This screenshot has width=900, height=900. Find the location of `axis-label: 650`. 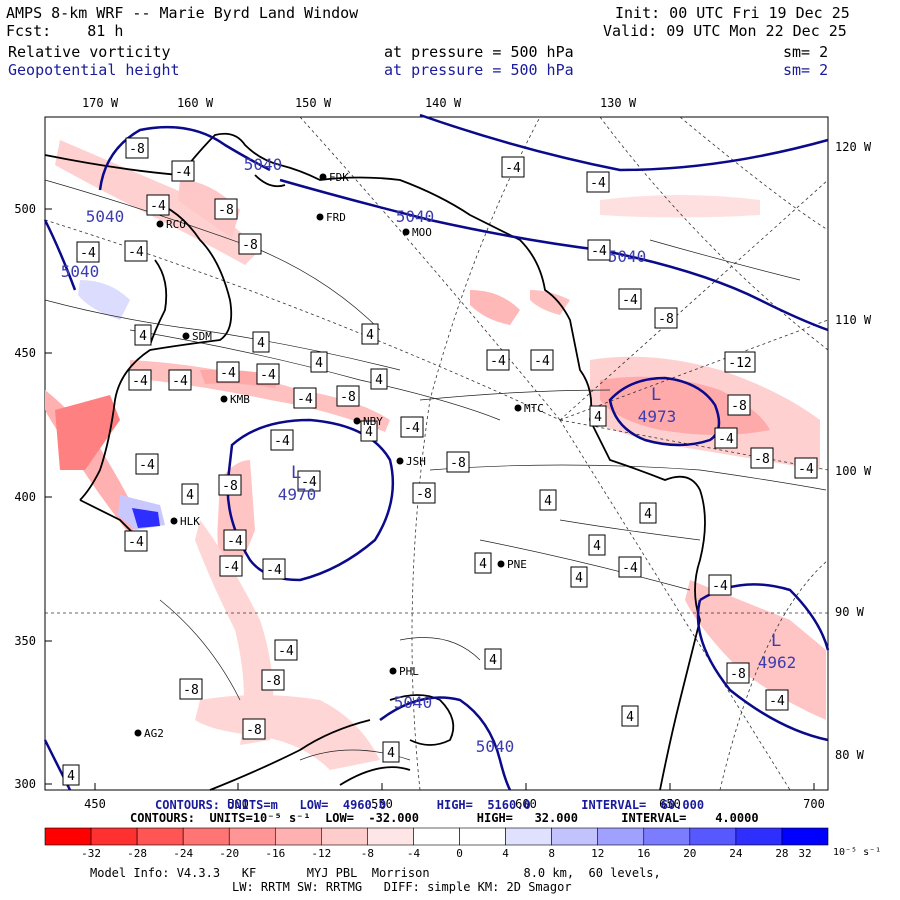

axis-label: 650 is located at coordinates (670, 804).